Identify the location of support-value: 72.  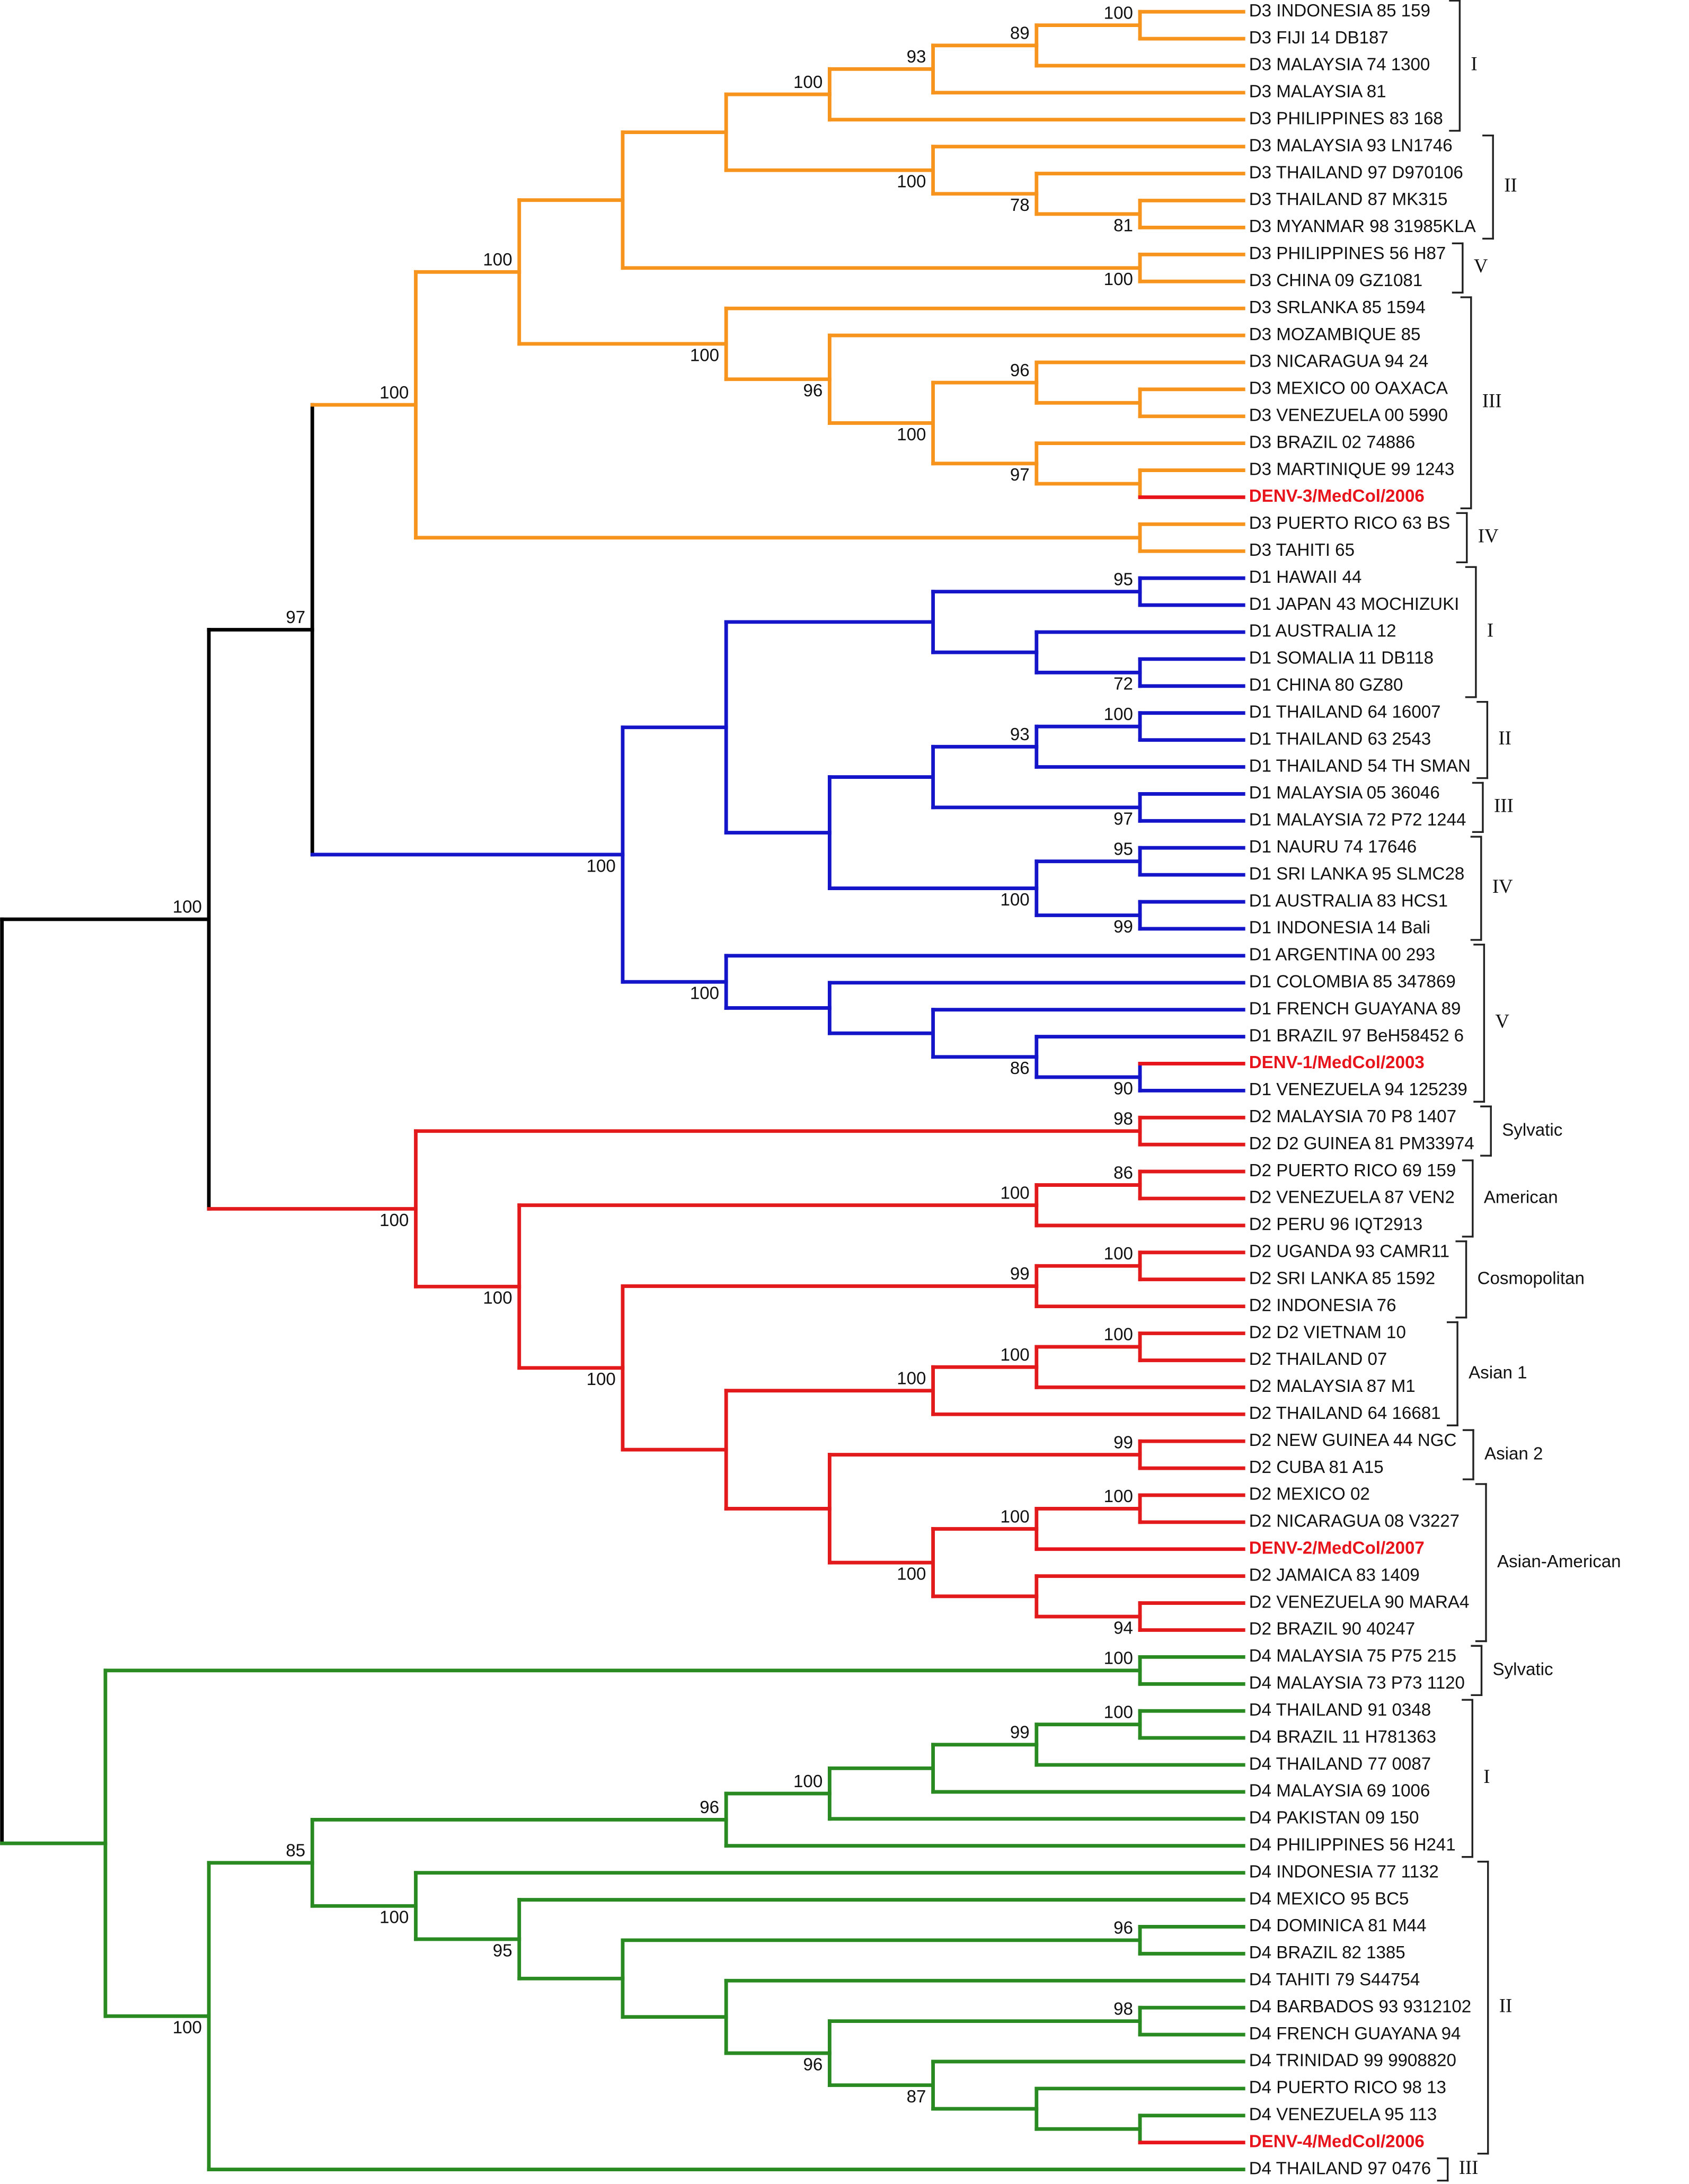
(1123, 684).